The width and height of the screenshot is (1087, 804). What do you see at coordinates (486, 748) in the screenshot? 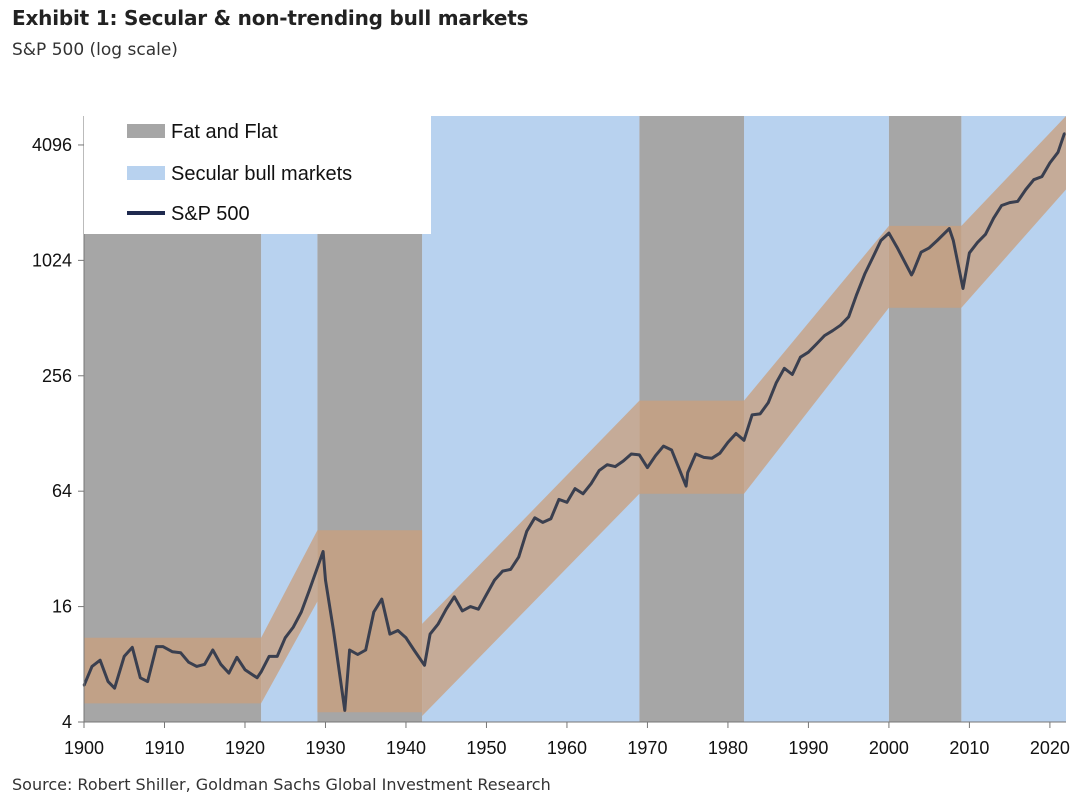
I see `x-tick-label: 1950` at bounding box center [486, 748].